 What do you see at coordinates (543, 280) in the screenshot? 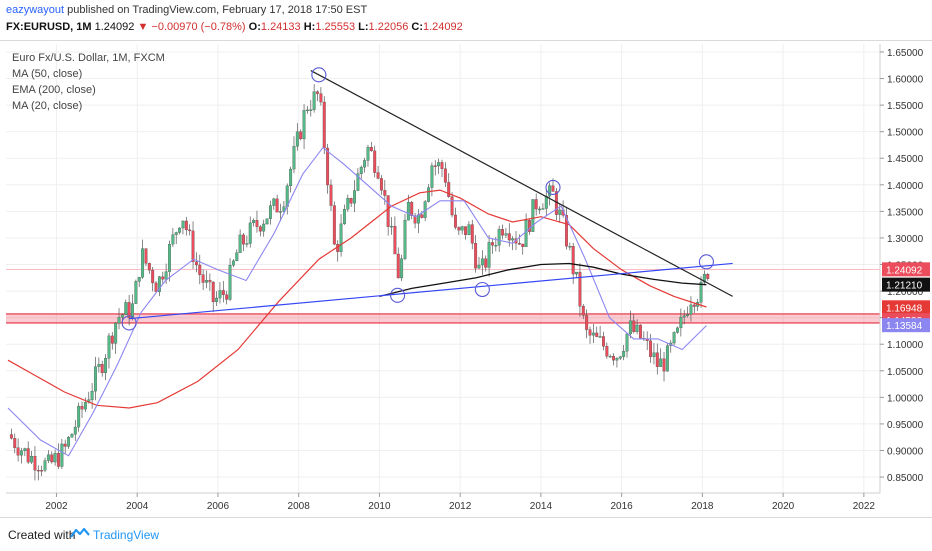
I see `ema200-line` at bounding box center [543, 280].